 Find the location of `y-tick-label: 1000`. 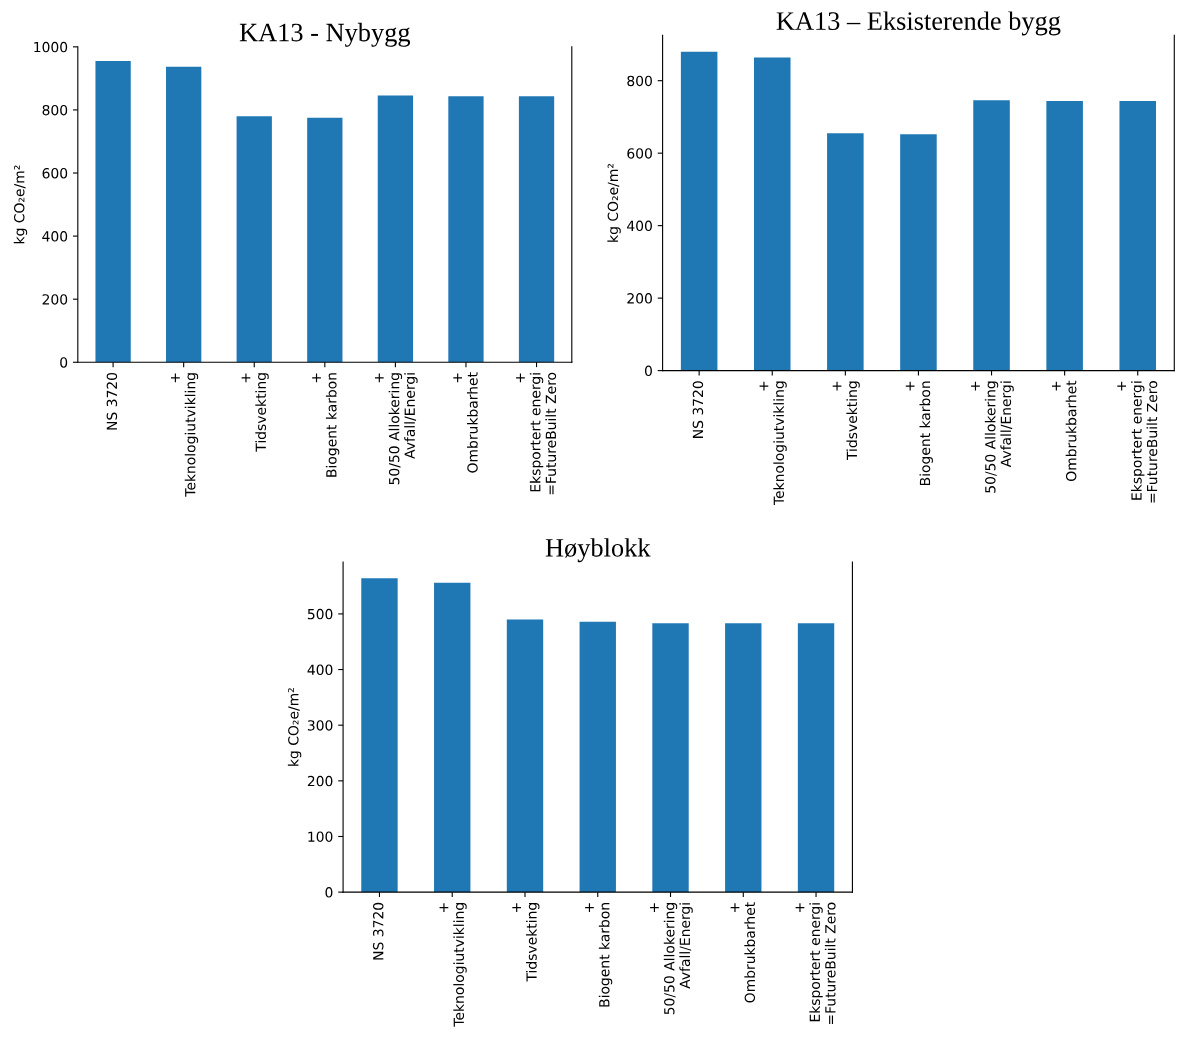

y-tick-label: 1000 is located at coordinates (51, 47).